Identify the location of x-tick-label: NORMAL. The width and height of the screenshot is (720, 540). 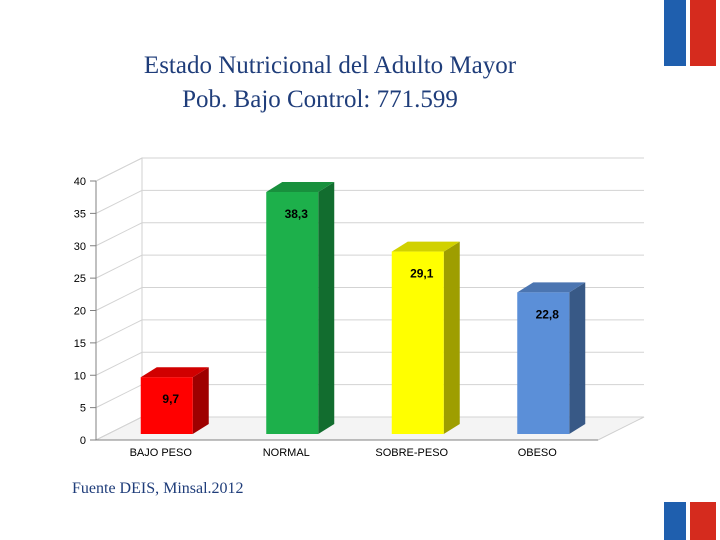
(286, 453).